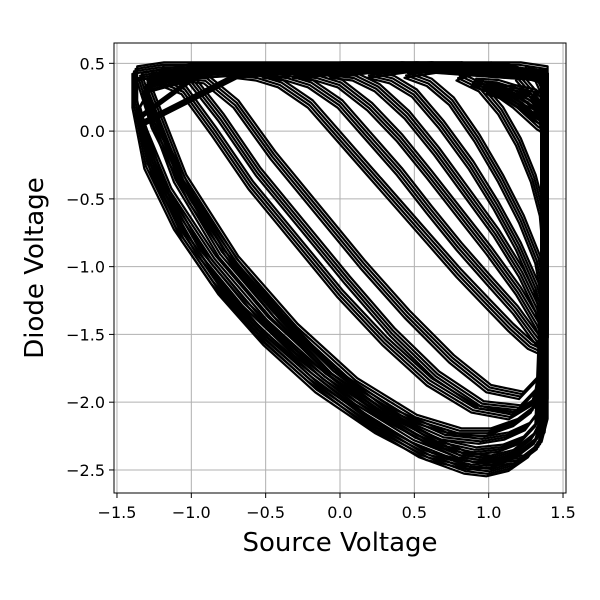 This screenshot has height=600, width=600. Describe the element at coordinates (35, 267) in the screenshot. I see `y-axis-label: Diode Voltage` at that location.